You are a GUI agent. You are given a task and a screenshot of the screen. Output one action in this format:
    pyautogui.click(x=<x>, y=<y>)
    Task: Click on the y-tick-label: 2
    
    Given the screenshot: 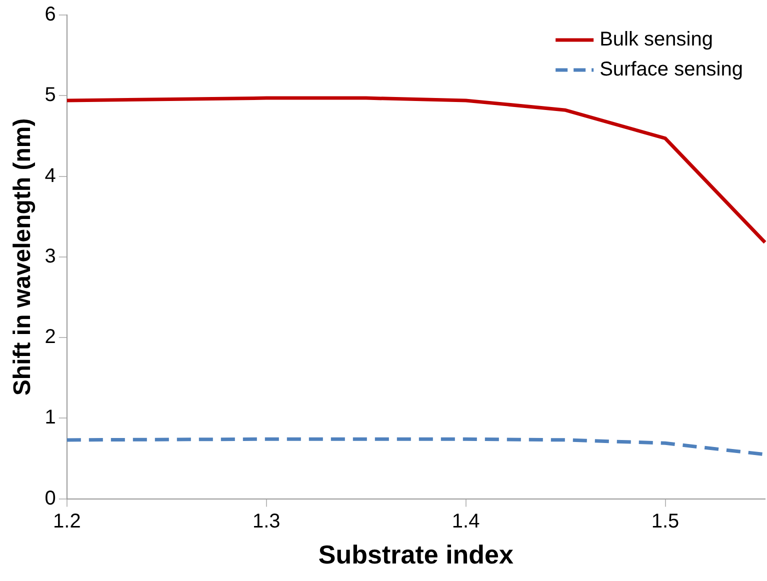 What is the action you would take?
    pyautogui.click(x=50, y=337)
    